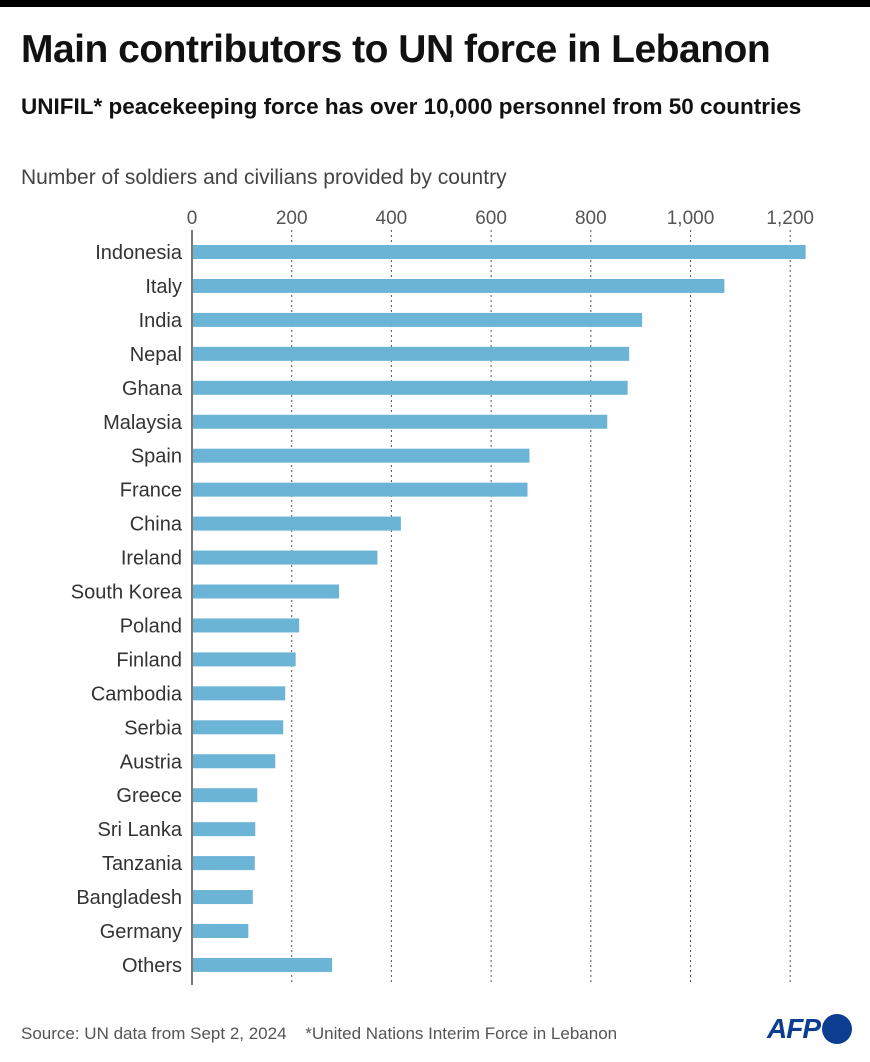 The width and height of the screenshot is (870, 1062). Describe the element at coordinates (152, 966) in the screenshot. I see `category-label: Others` at that location.